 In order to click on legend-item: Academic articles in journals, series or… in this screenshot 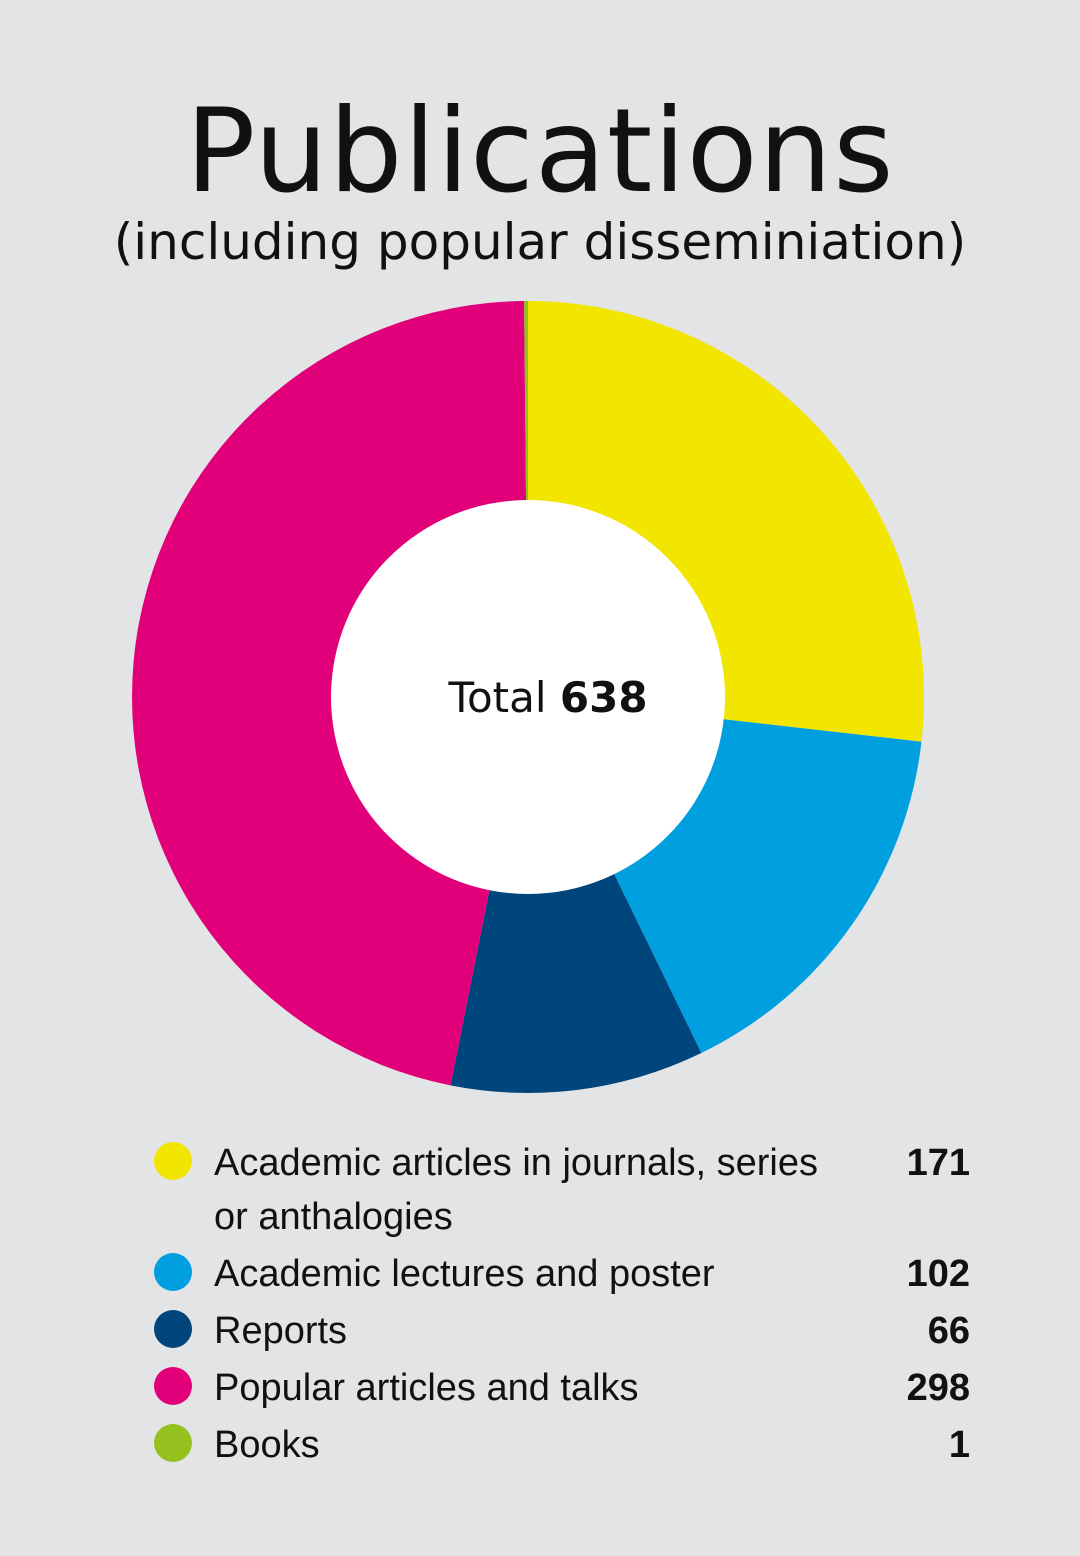, I will do `click(560, 1190)`.